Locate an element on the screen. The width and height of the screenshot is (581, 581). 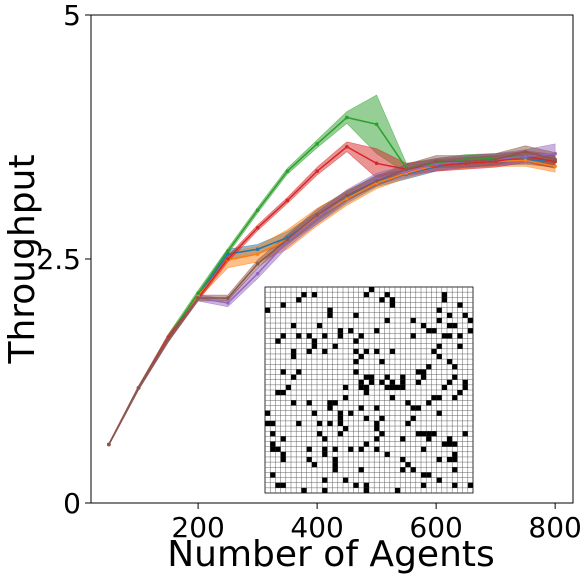
x-tick-label: 600 is located at coordinates (435, 527).